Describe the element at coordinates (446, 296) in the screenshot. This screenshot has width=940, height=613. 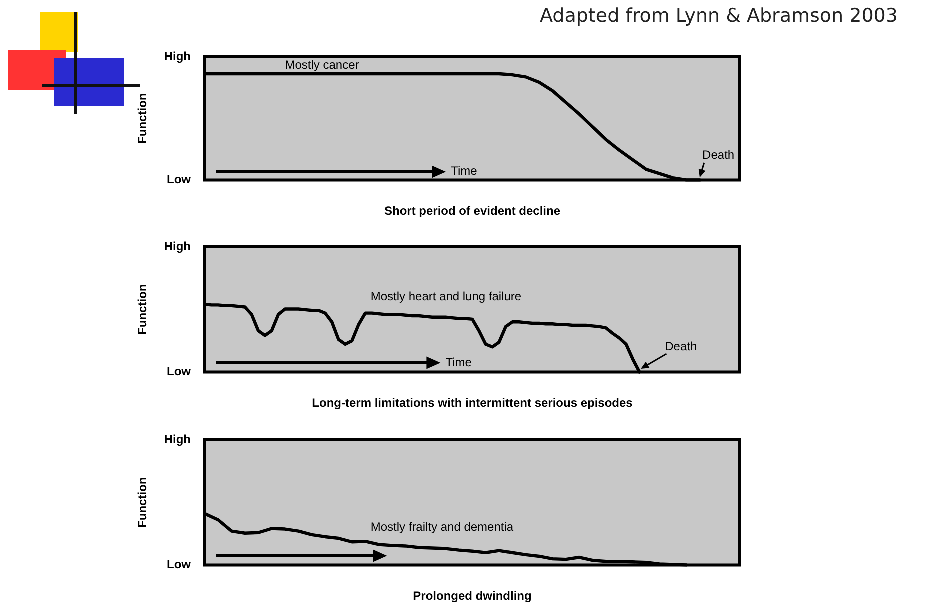
I see `text: Mostly heart and lung failure` at that location.